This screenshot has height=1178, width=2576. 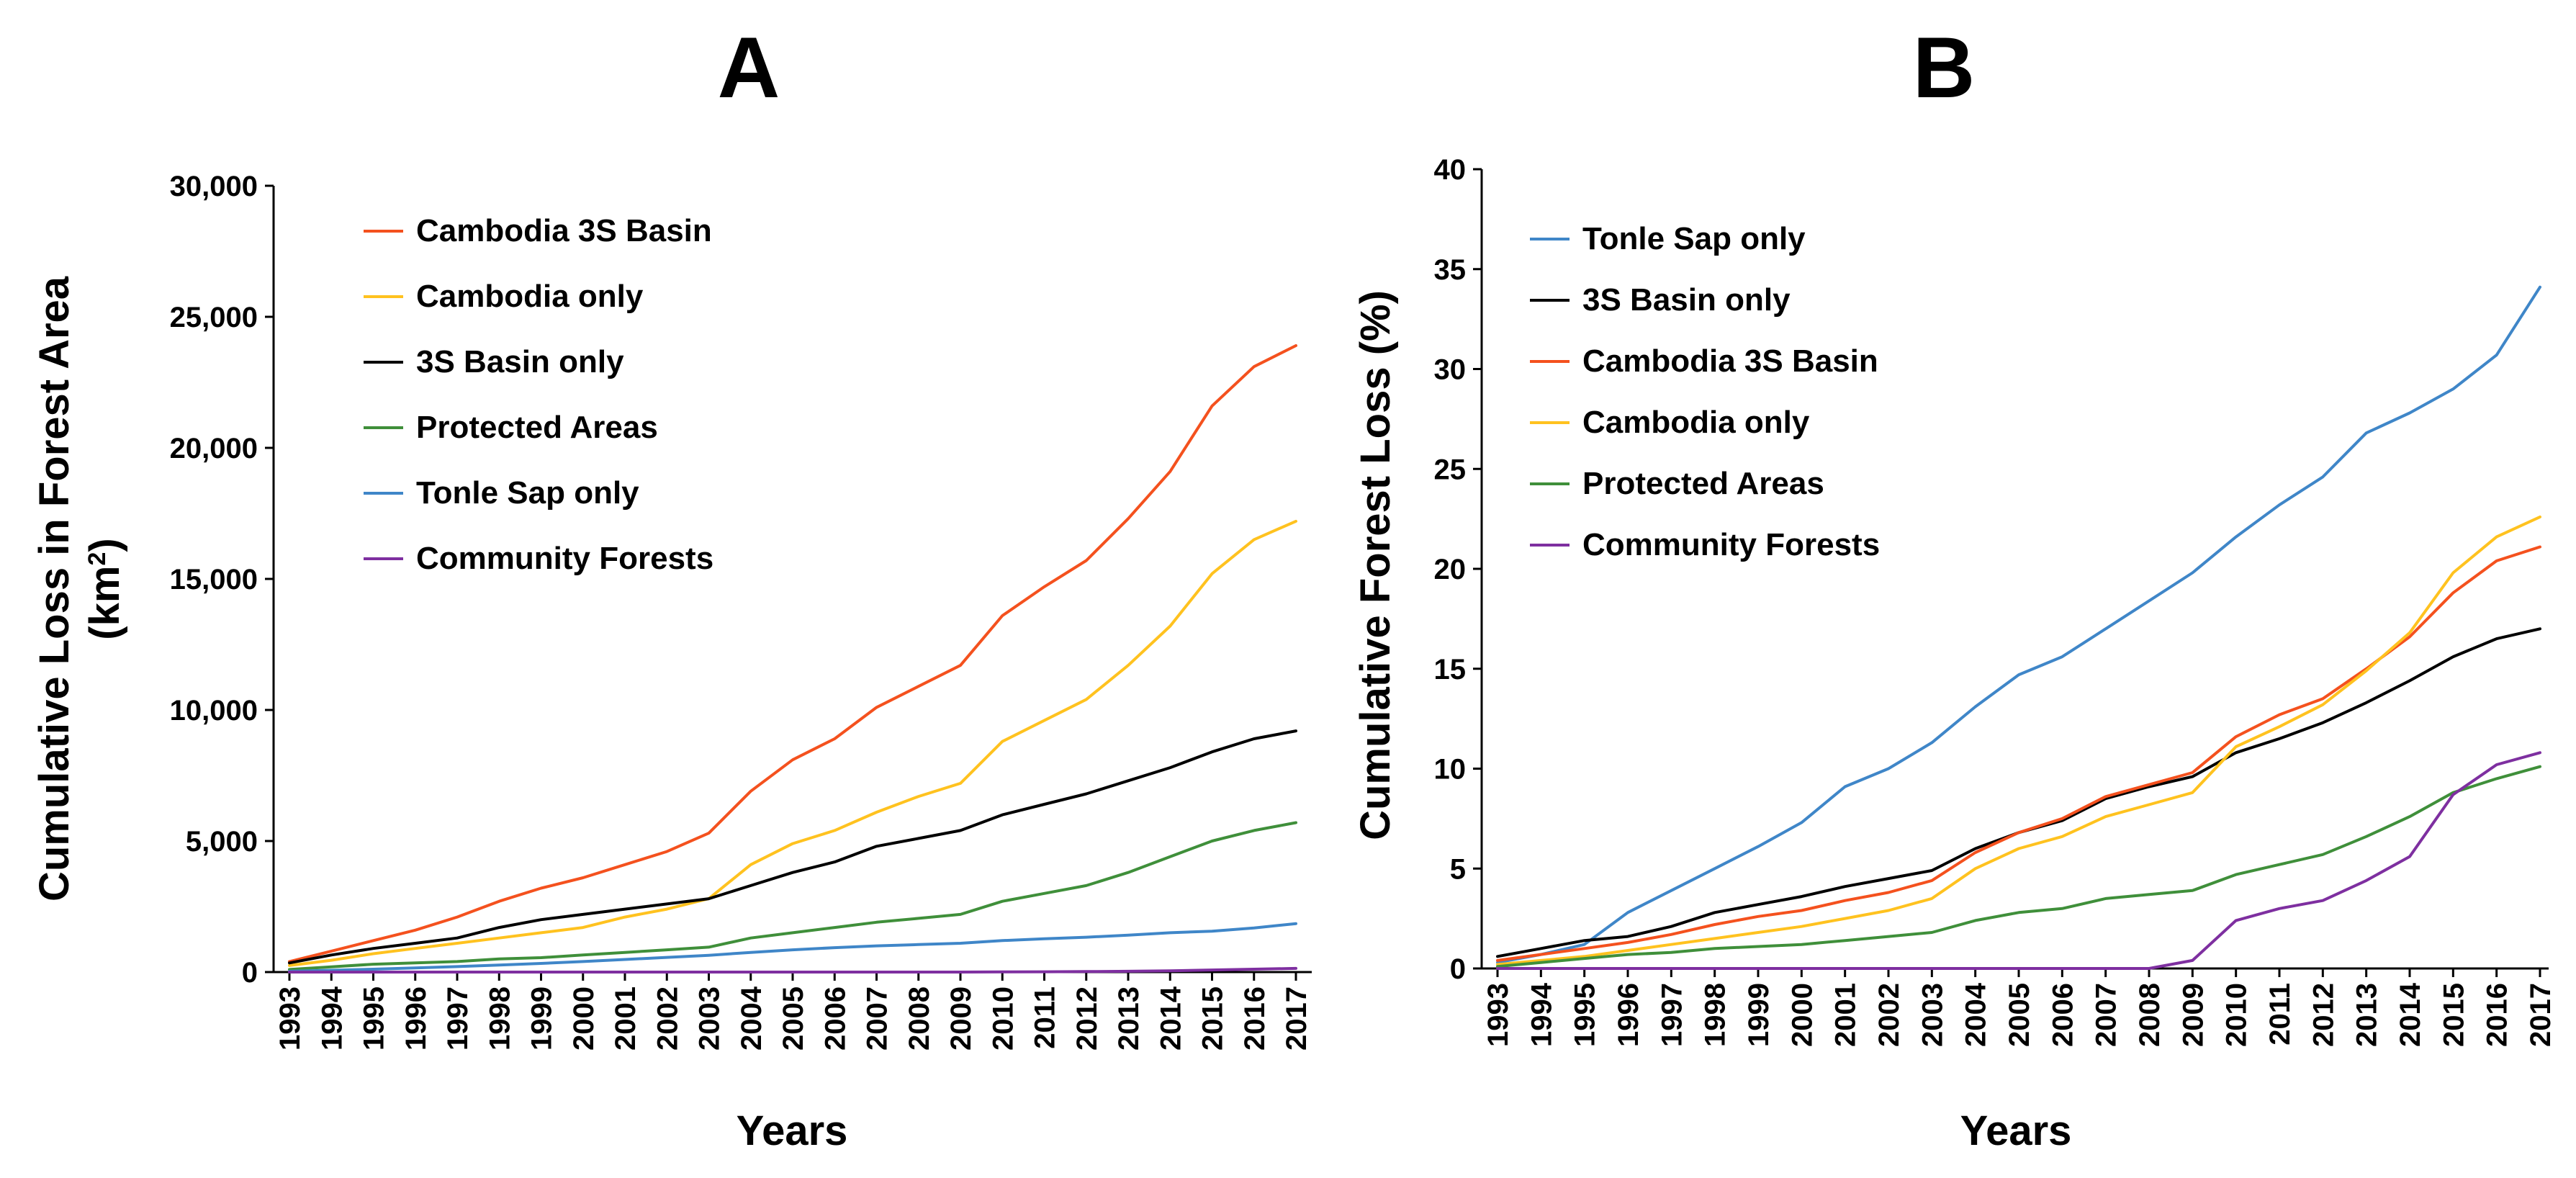 What do you see at coordinates (2019, 1015) in the screenshot?
I see `chart-b-x-tick-label: 2005` at bounding box center [2019, 1015].